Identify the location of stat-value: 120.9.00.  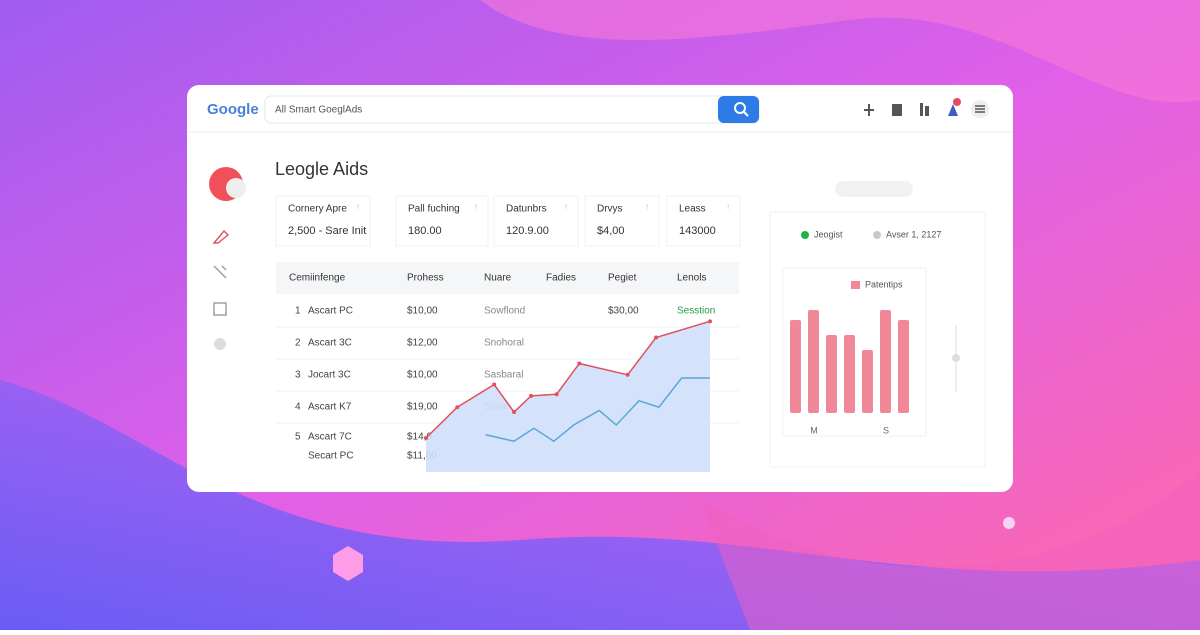
(527, 231).